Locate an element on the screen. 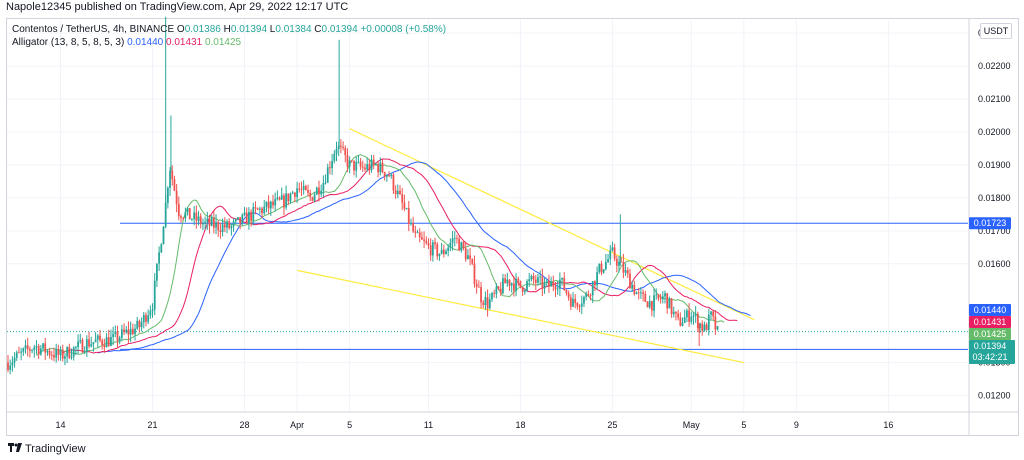 The width and height of the screenshot is (1024, 460). y-tick-label: 0.01600 is located at coordinates (994, 264).